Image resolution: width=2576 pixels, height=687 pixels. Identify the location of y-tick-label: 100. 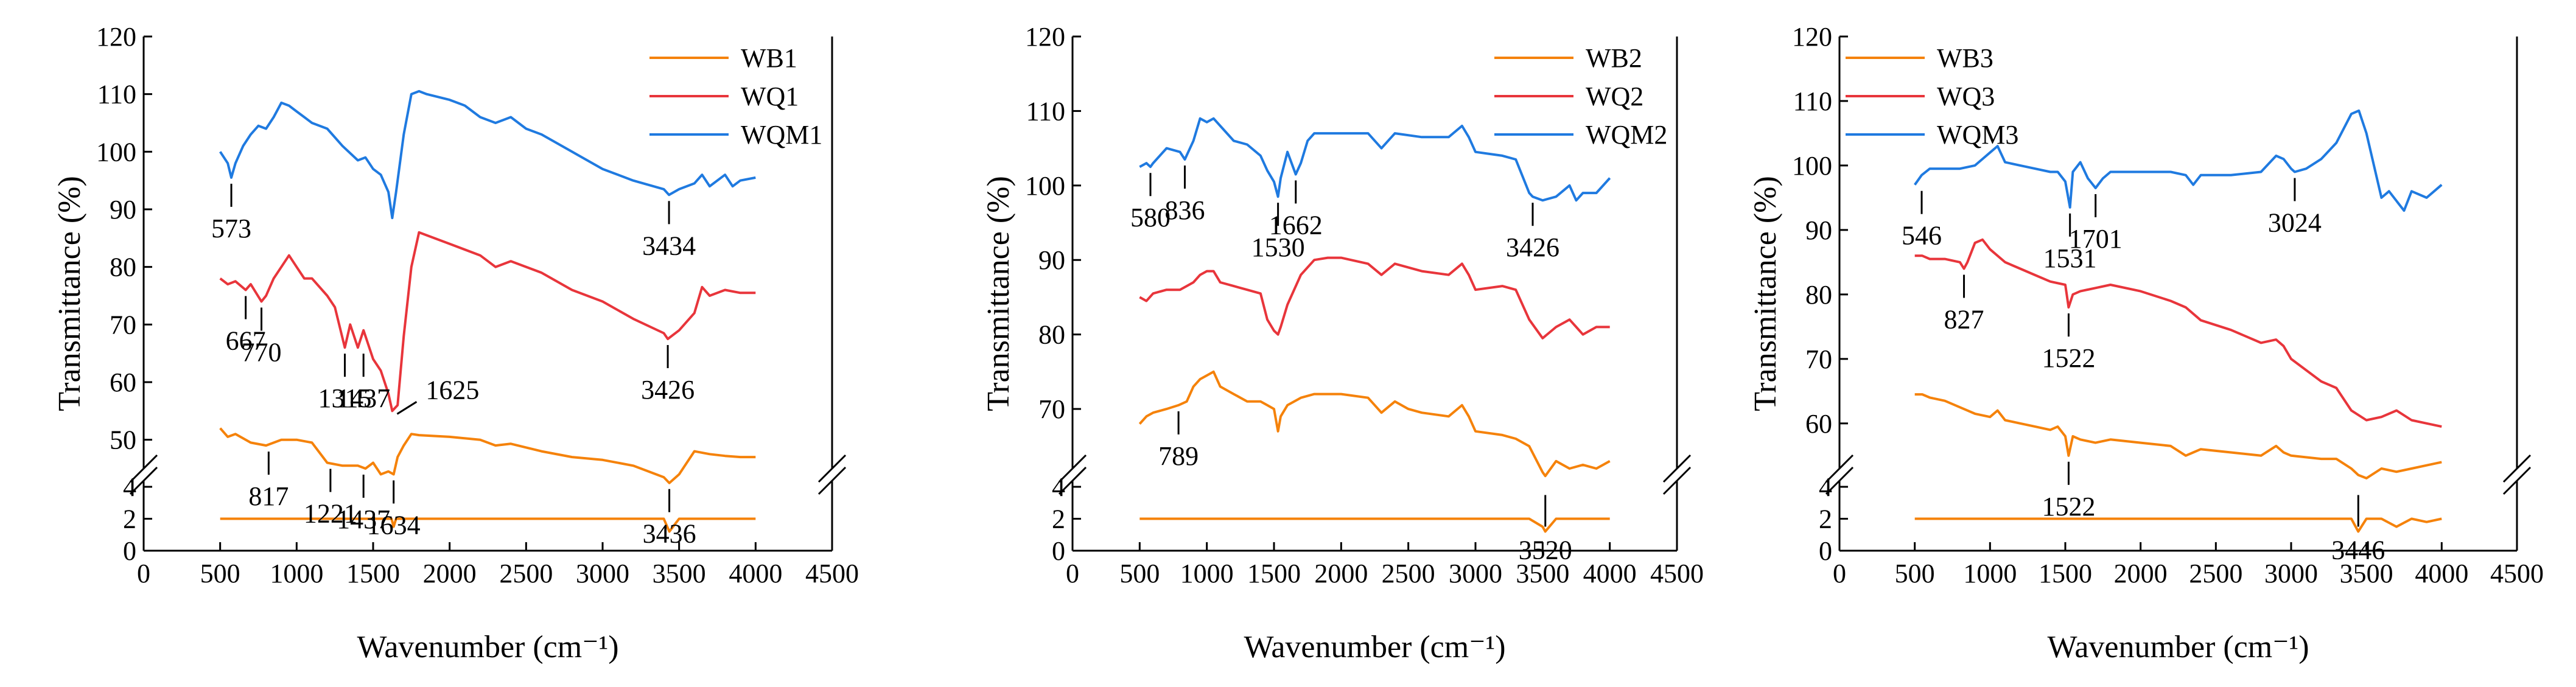
(1045, 186).